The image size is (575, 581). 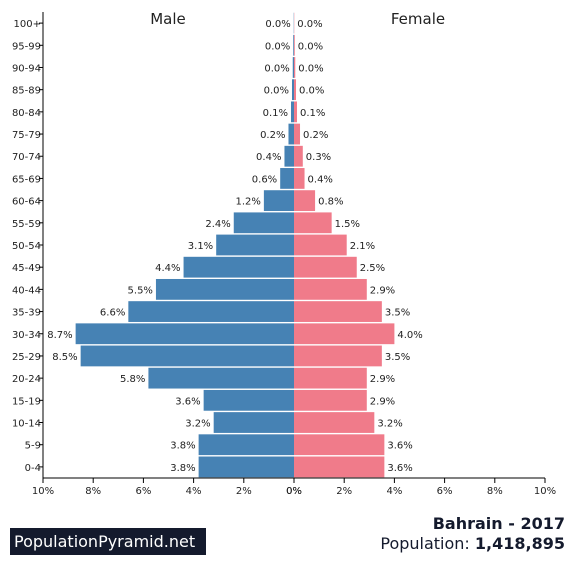 What do you see at coordinates (362, 246) in the screenshot?
I see `female-value-label: 2.1%` at bounding box center [362, 246].